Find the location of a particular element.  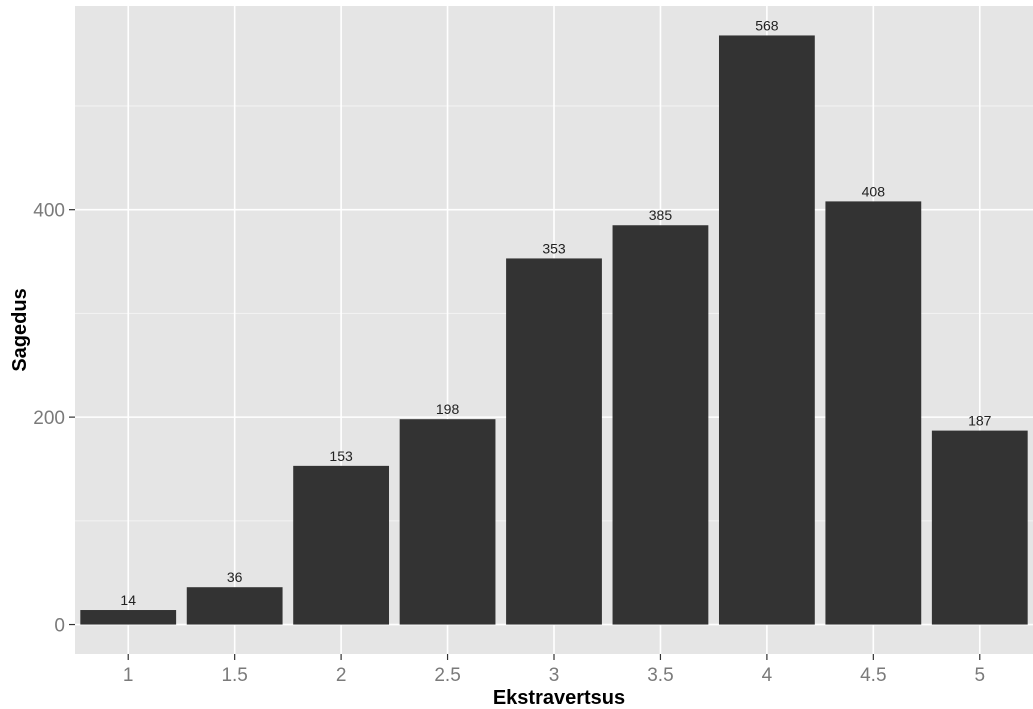

x-tick-label: 1 is located at coordinates (128, 675).